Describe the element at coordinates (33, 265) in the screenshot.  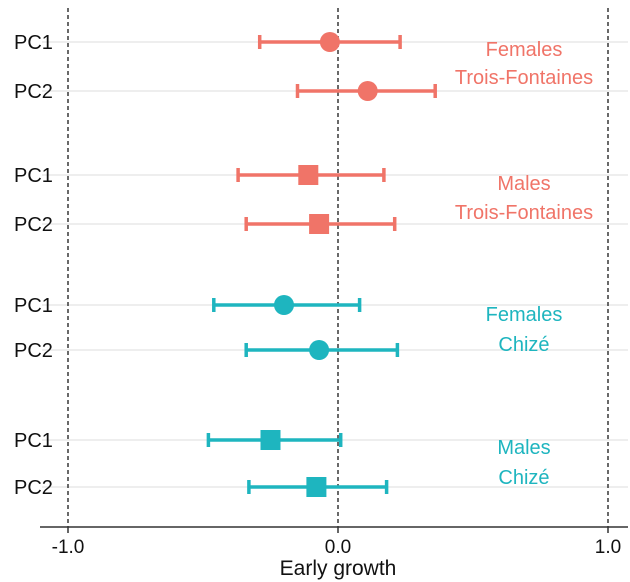
I see `row-labels: PC1 PC2 PC1 PC2 PC1 PC2 PC1 PC2` at that location.